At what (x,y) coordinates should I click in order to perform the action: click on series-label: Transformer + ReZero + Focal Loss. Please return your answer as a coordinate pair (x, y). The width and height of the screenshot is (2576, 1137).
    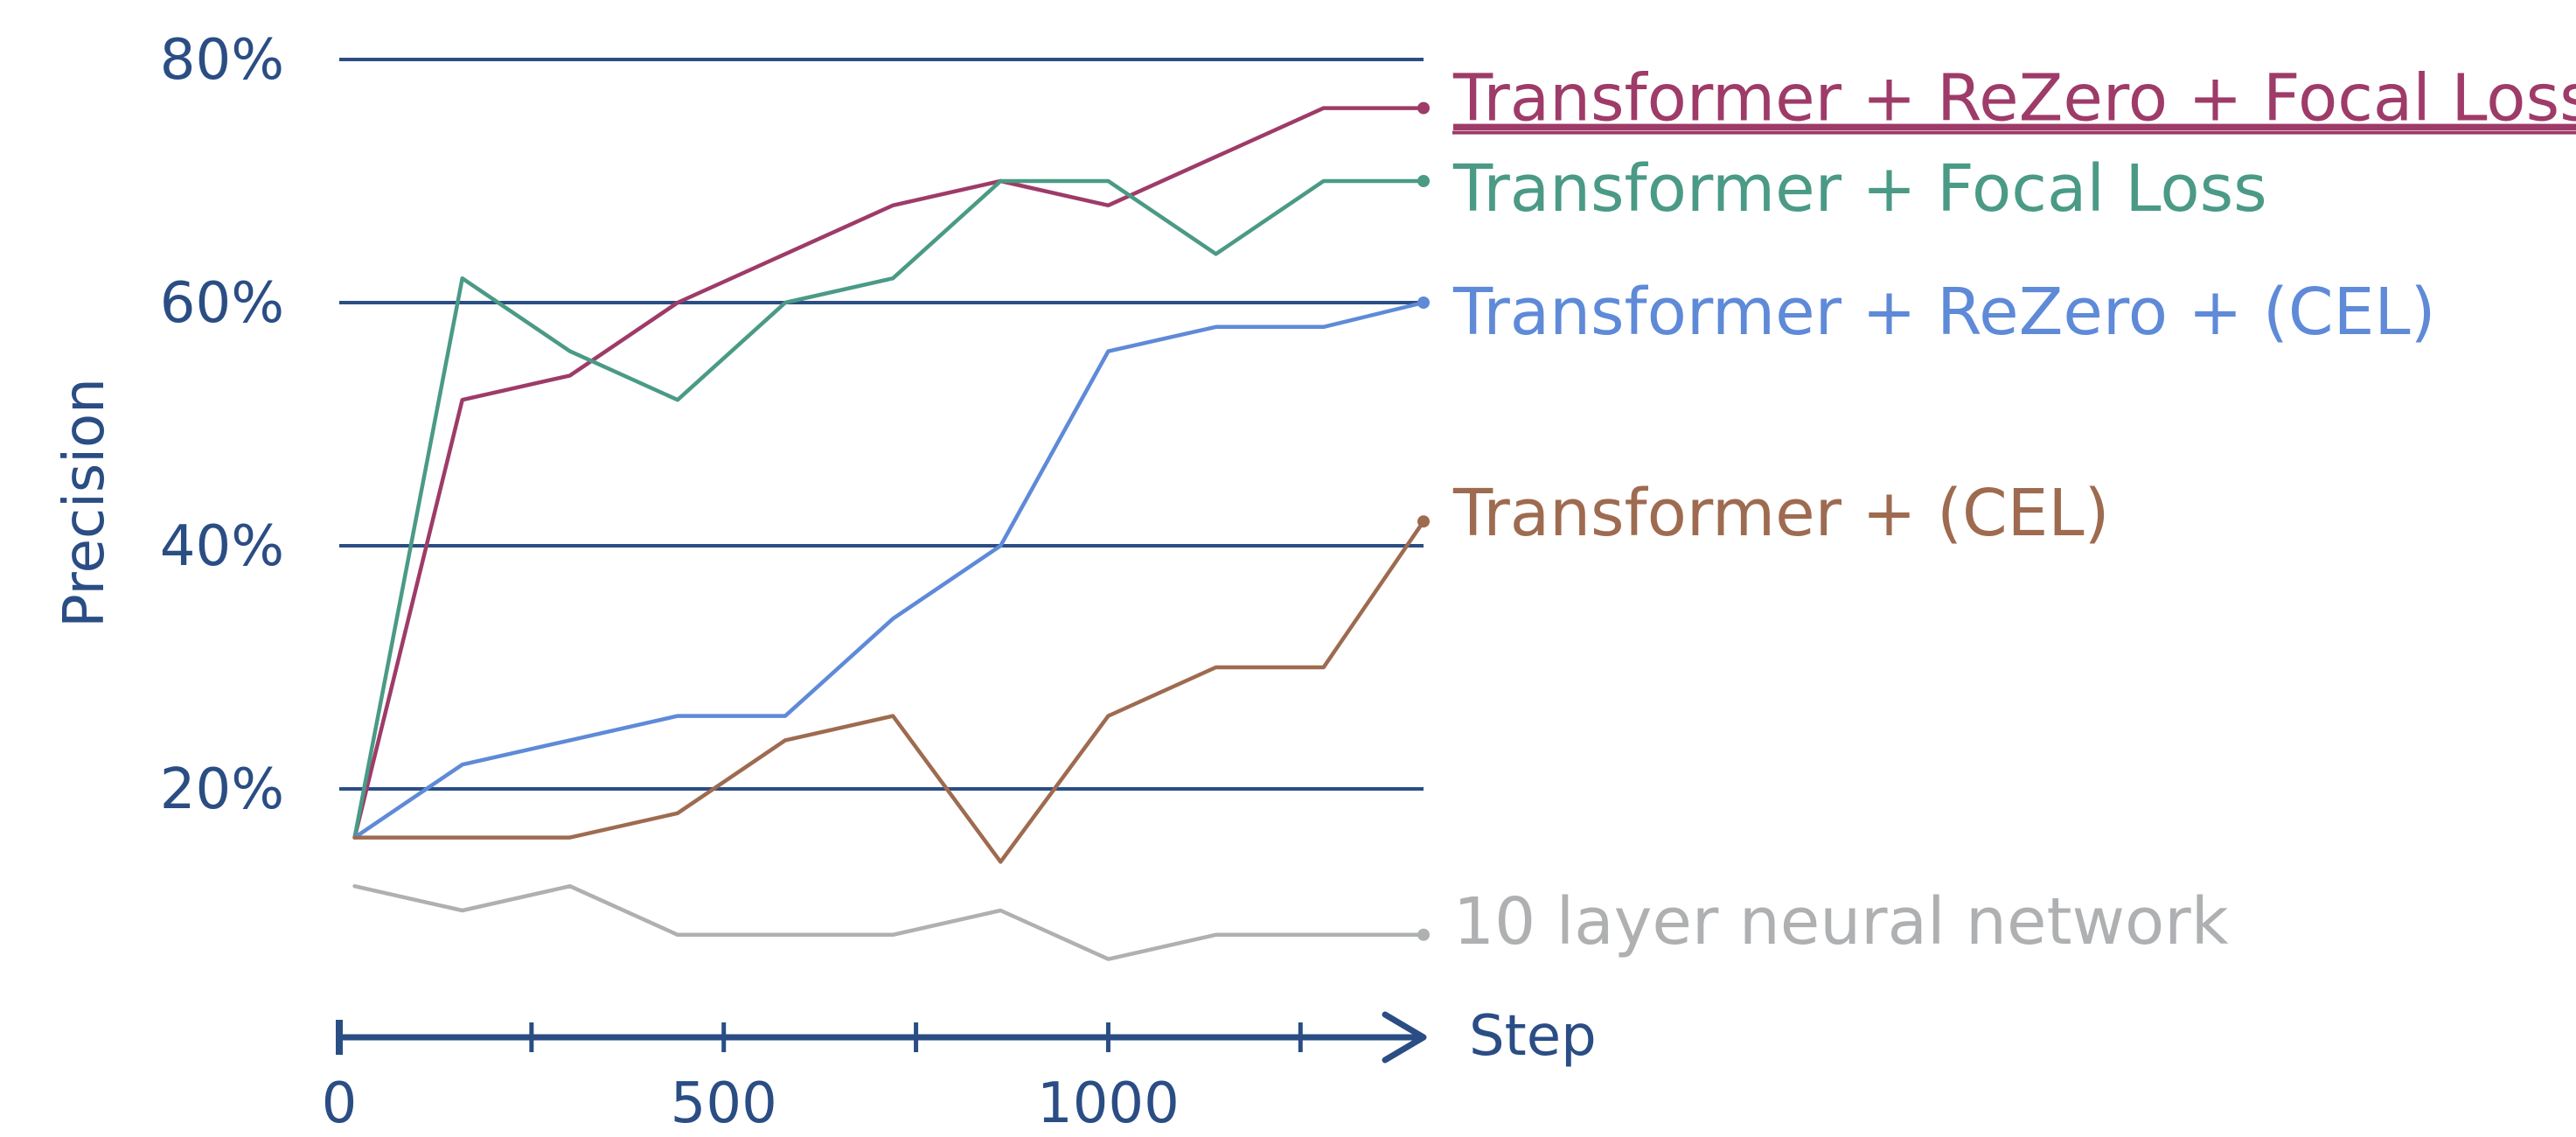
    Looking at the image, I should click on (2014, 98).